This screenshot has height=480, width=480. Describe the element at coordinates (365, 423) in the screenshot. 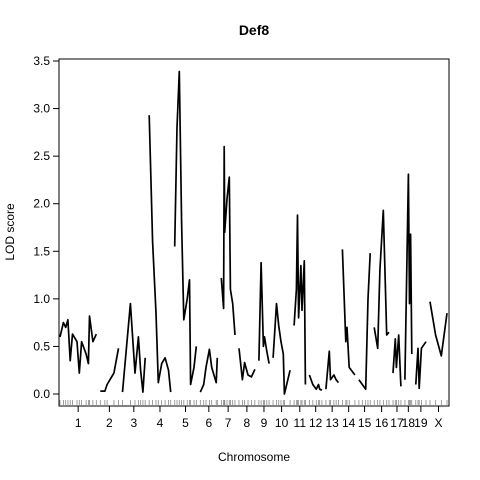

I see `x-tick-label: 15` at that location.